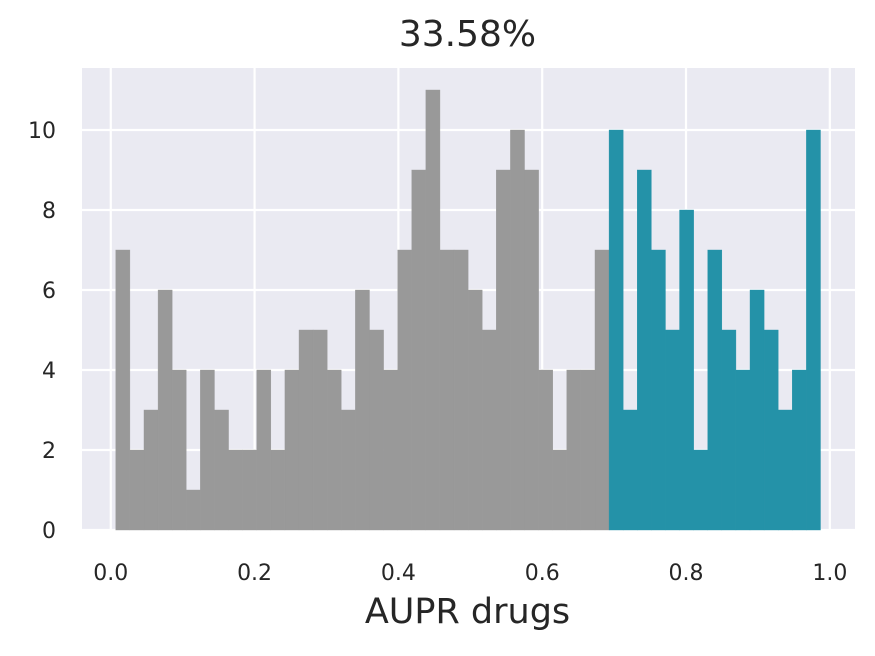 This screenshot has height=656, width=875. Describe the element at coordinates (49, 531) in the screenshot. I see `y-tick-label: 0` at that location.